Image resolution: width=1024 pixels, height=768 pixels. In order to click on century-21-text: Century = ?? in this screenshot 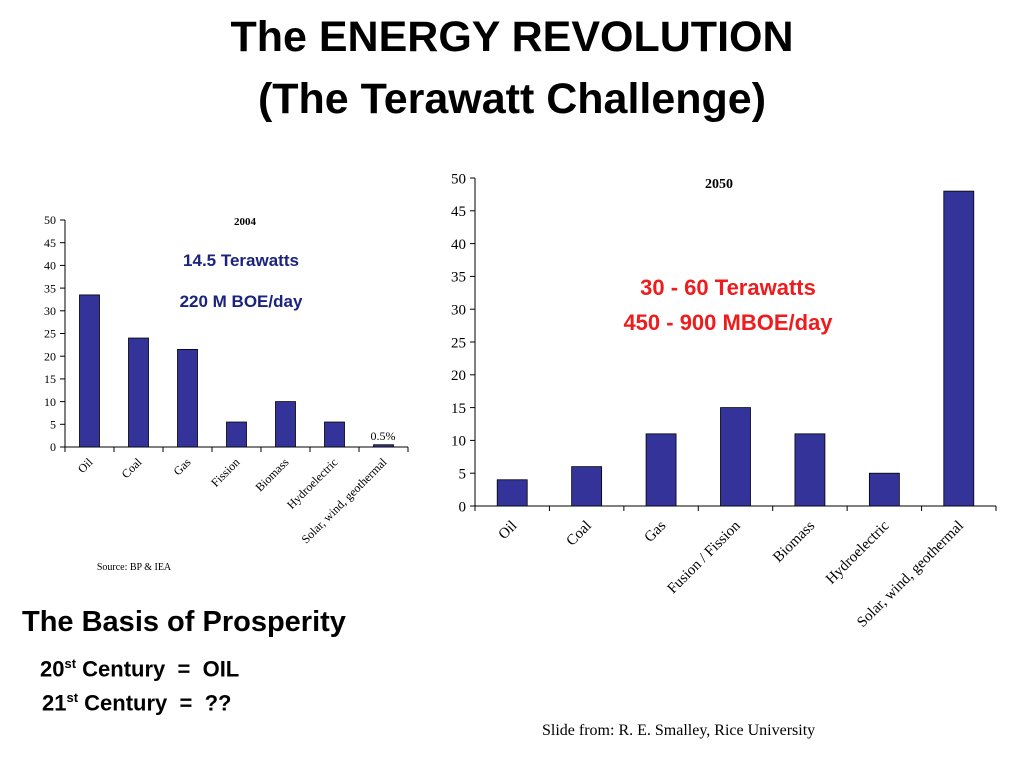, I will do `click(155, 703)`.